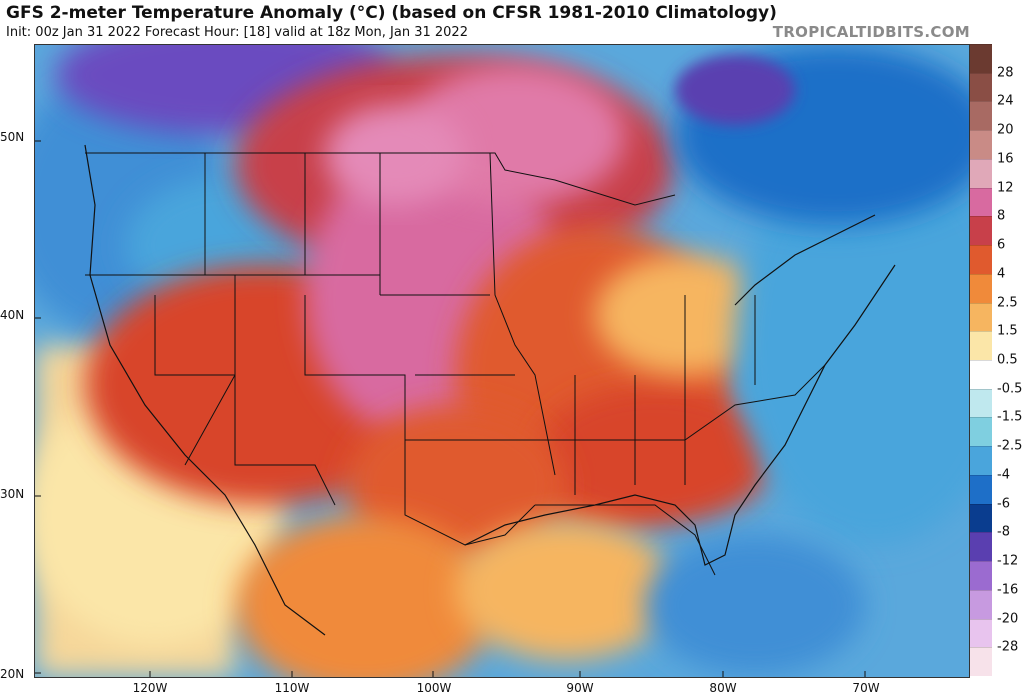 Image resolution: width=1024 pixels, height=696 pixels. Describe the element at coordinates (866, 688) in the screenshot. I see `lon-tick-70w: 70W` at that location.